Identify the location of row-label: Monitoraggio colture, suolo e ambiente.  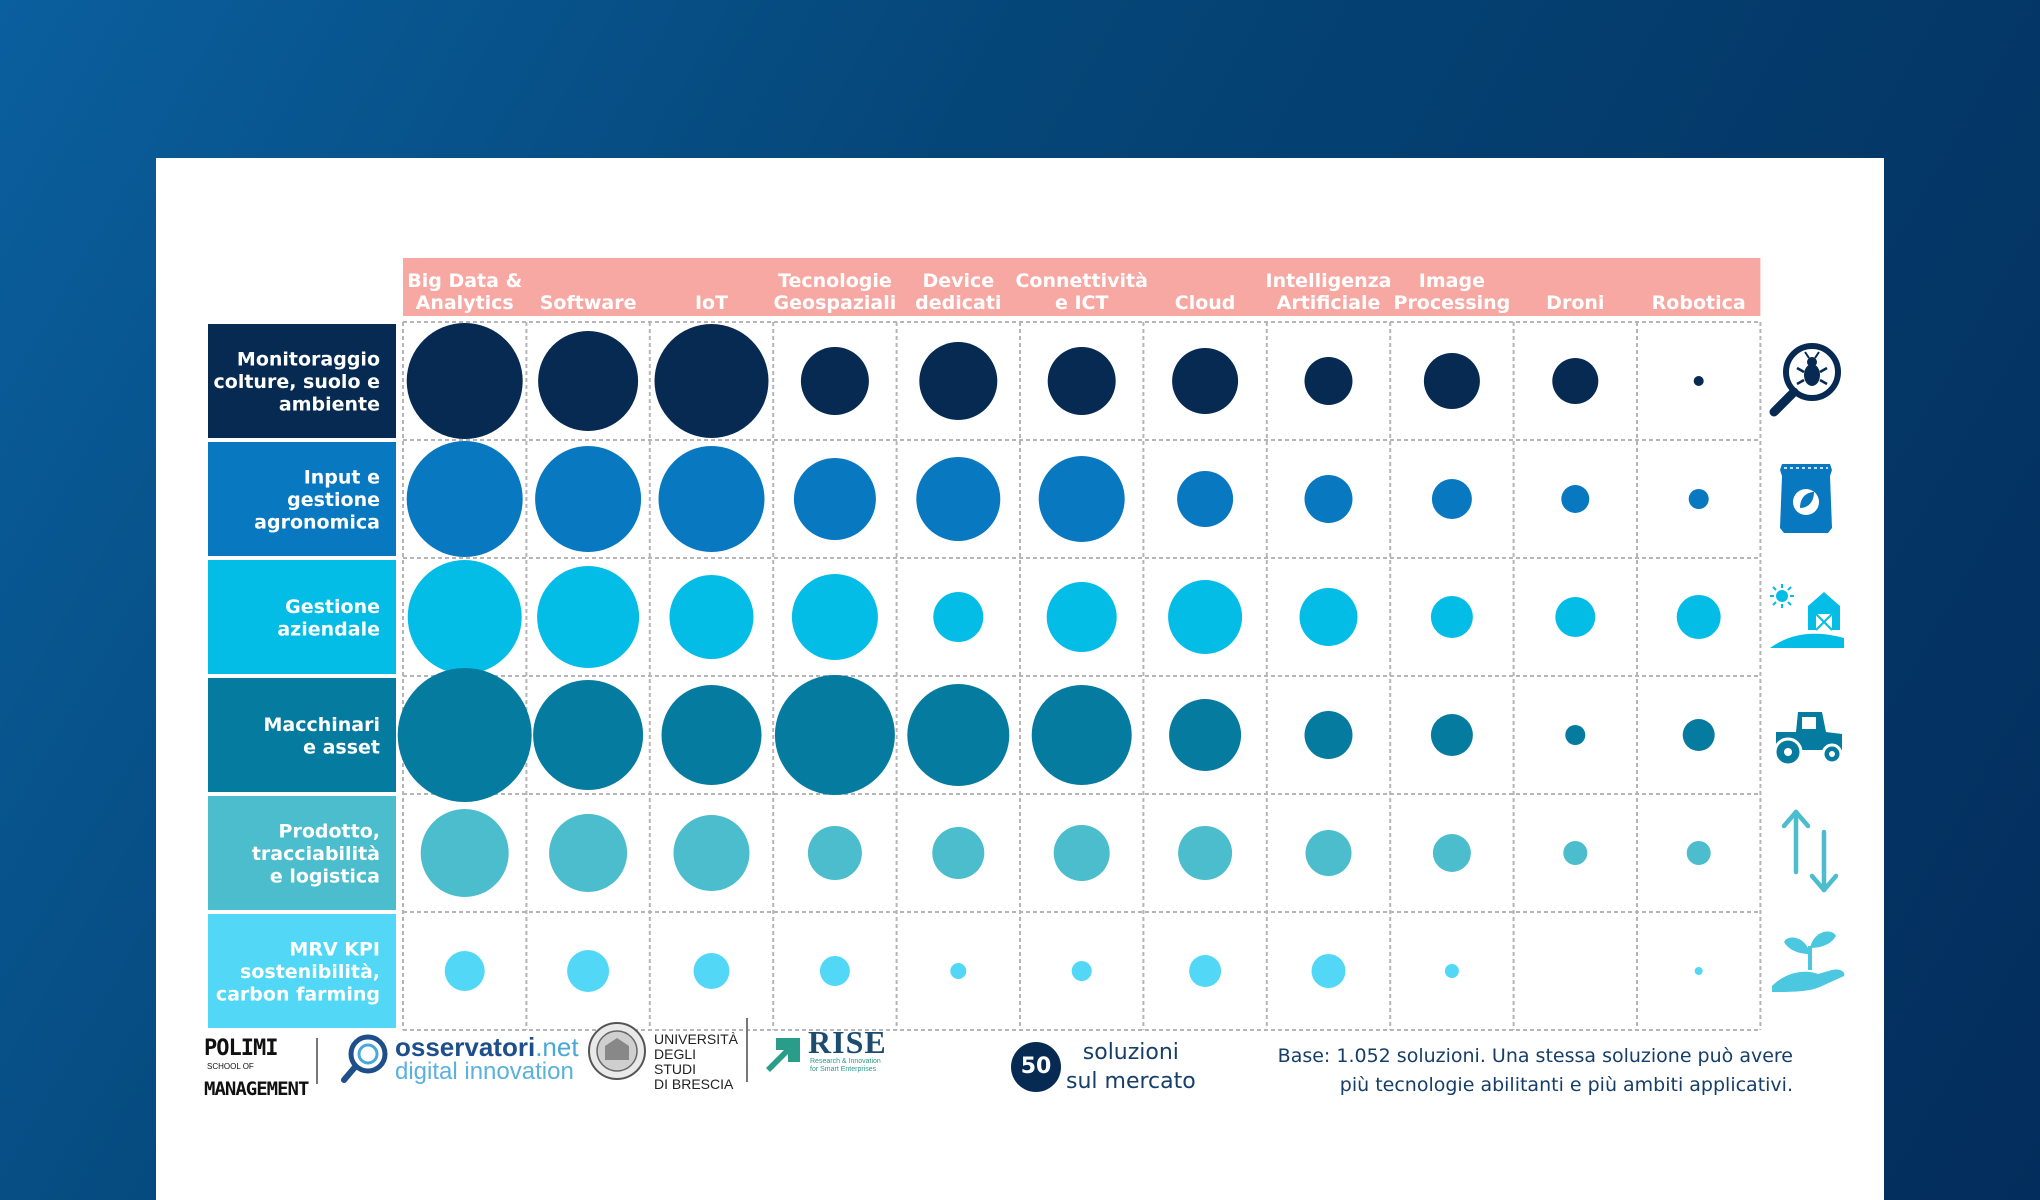
(297, 382).